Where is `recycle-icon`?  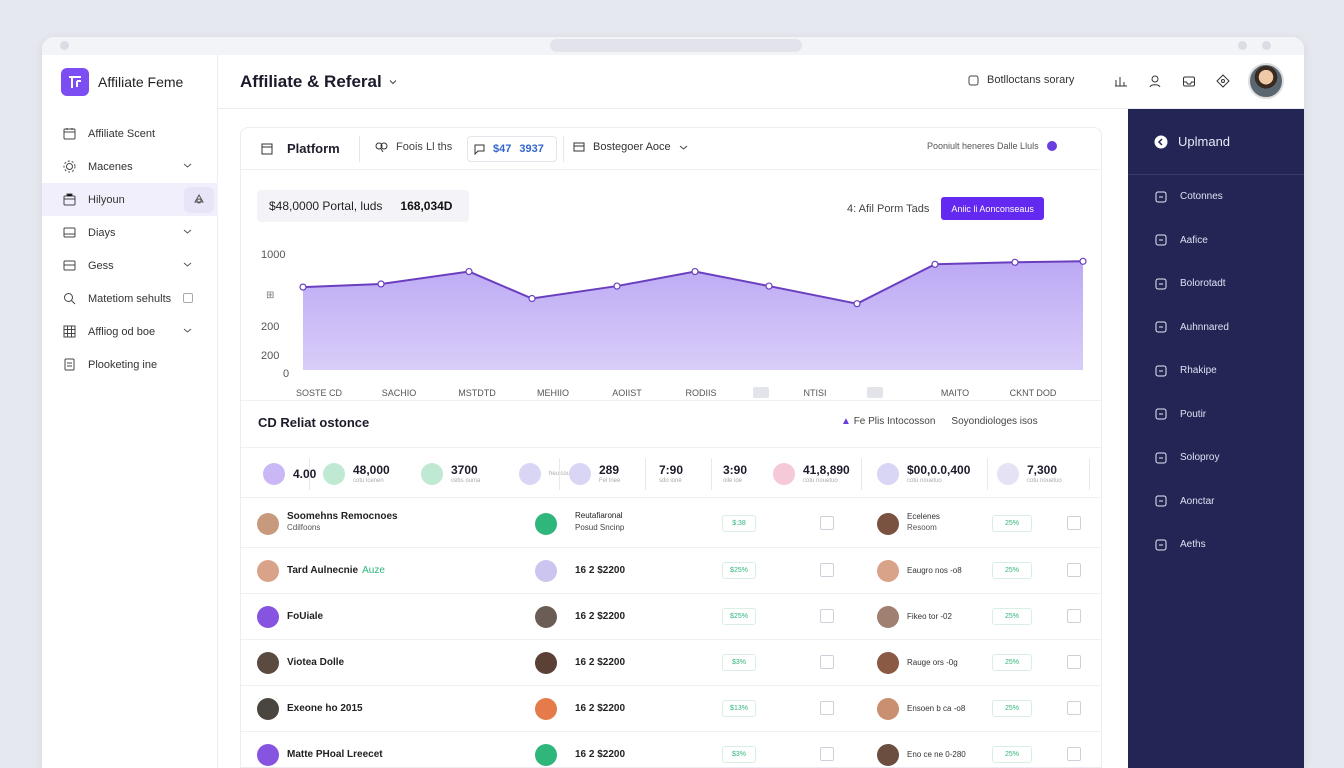
recycle-icon is located at coordinates (199, 200).